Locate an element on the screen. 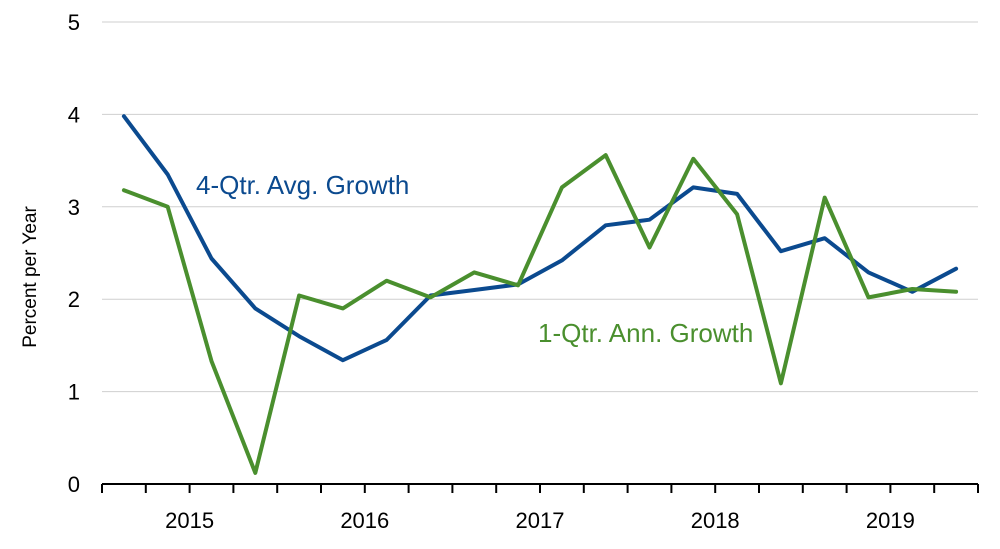  x-tick-label-2015: 2015 is located at coordinates (189, 520).